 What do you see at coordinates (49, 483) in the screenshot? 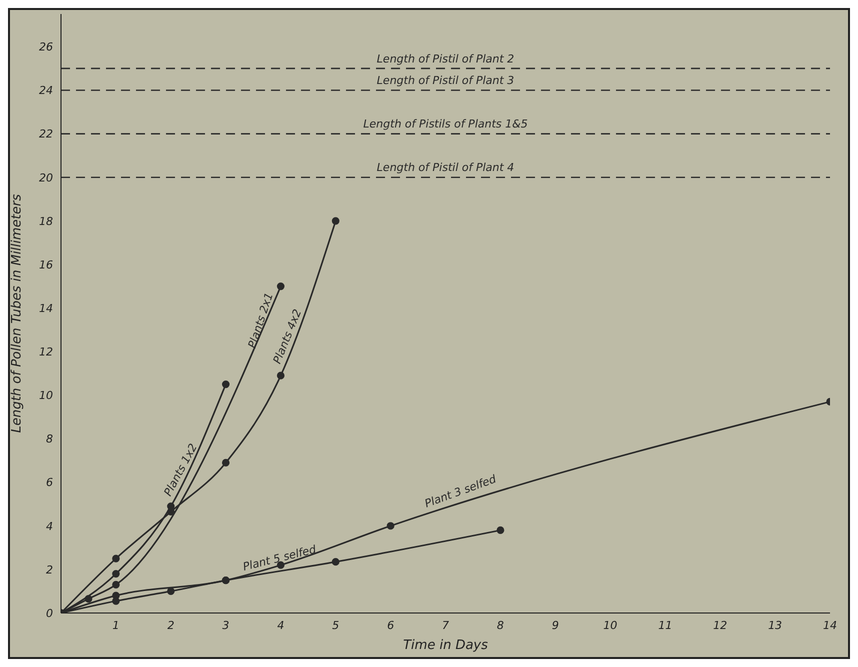
I see `y-tick-label: 6` at bounding box center [49, 483].